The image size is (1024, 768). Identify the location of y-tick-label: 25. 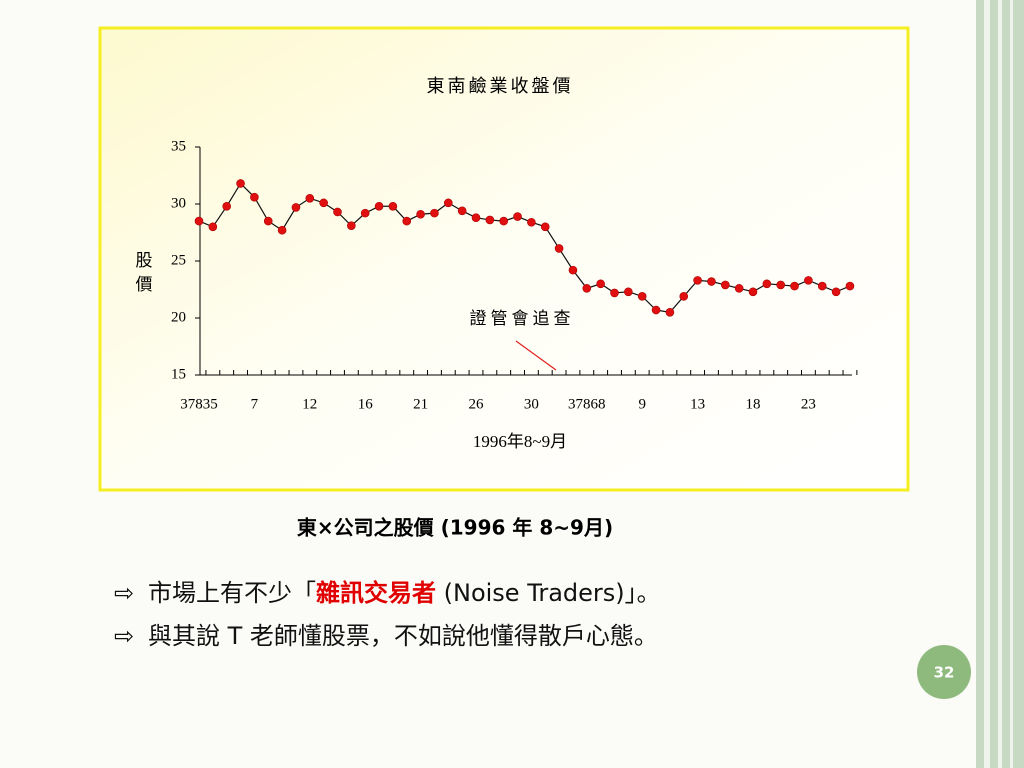
(178, 260).